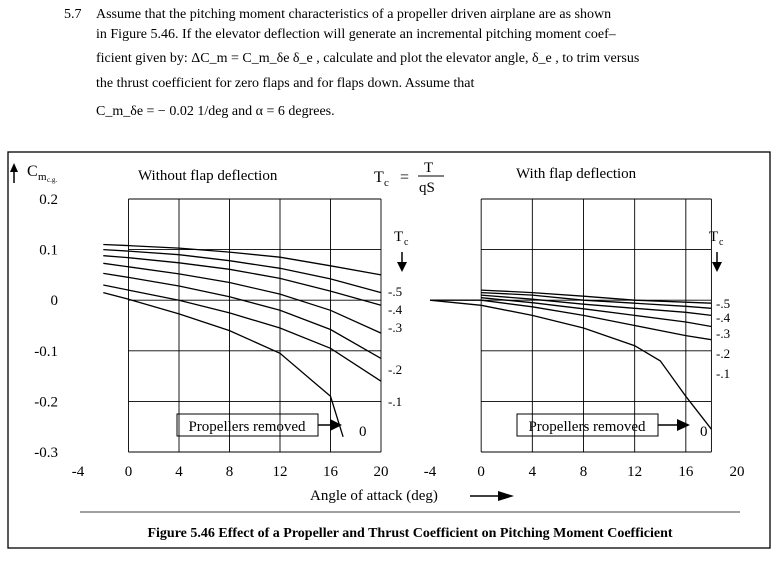 The height and width of the screenshot is (562, 782). Describe the element at coordinates (46, 352) in the screenshot. I see `y-tick-label: -0.1` at that location.